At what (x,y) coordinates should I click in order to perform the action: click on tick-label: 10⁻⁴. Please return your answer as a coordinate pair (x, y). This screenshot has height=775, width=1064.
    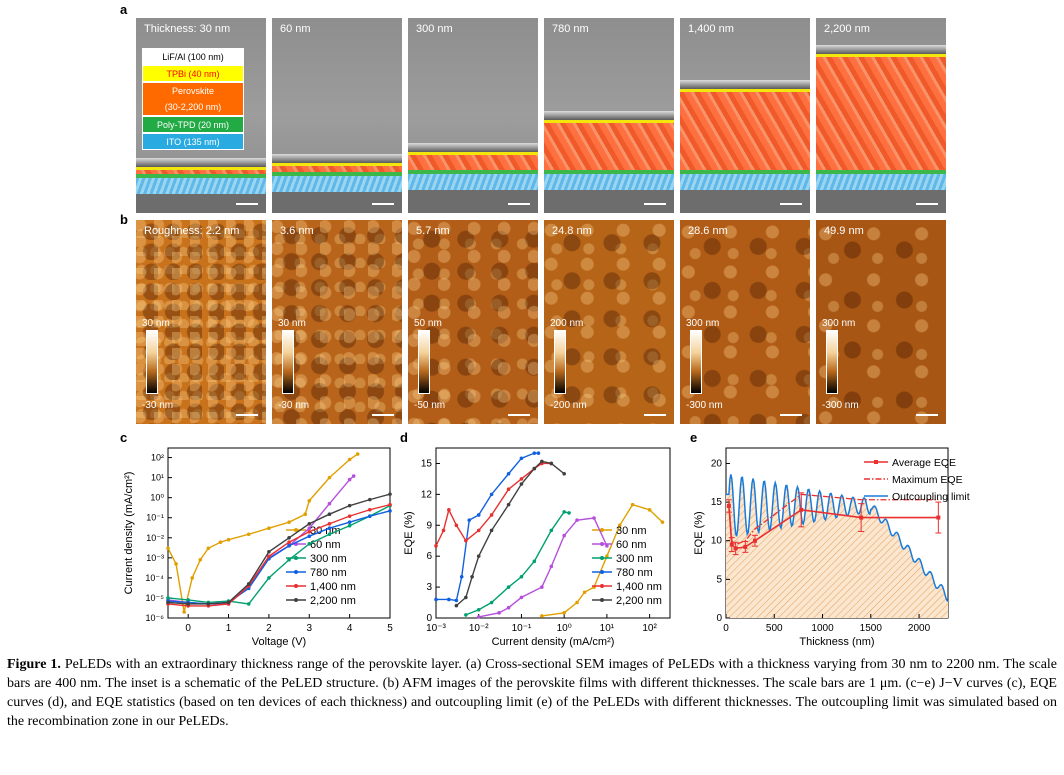
    Looking at the image, I should click on (154, 578).